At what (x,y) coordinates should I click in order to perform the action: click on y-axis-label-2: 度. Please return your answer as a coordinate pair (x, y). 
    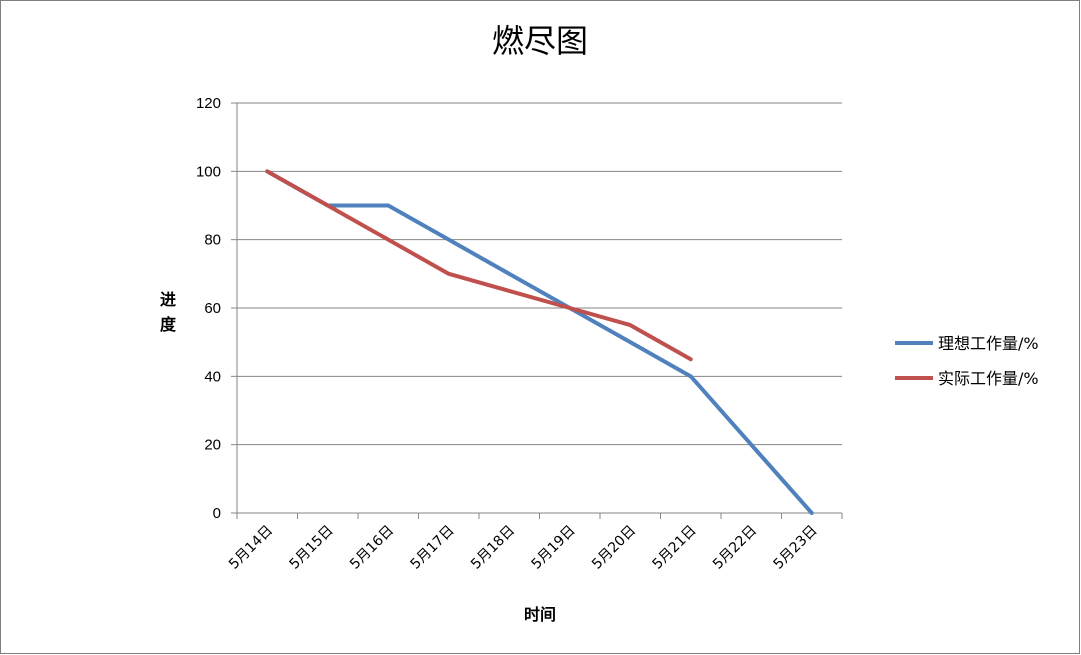
    Looking at the image, I should click on (168, 324).